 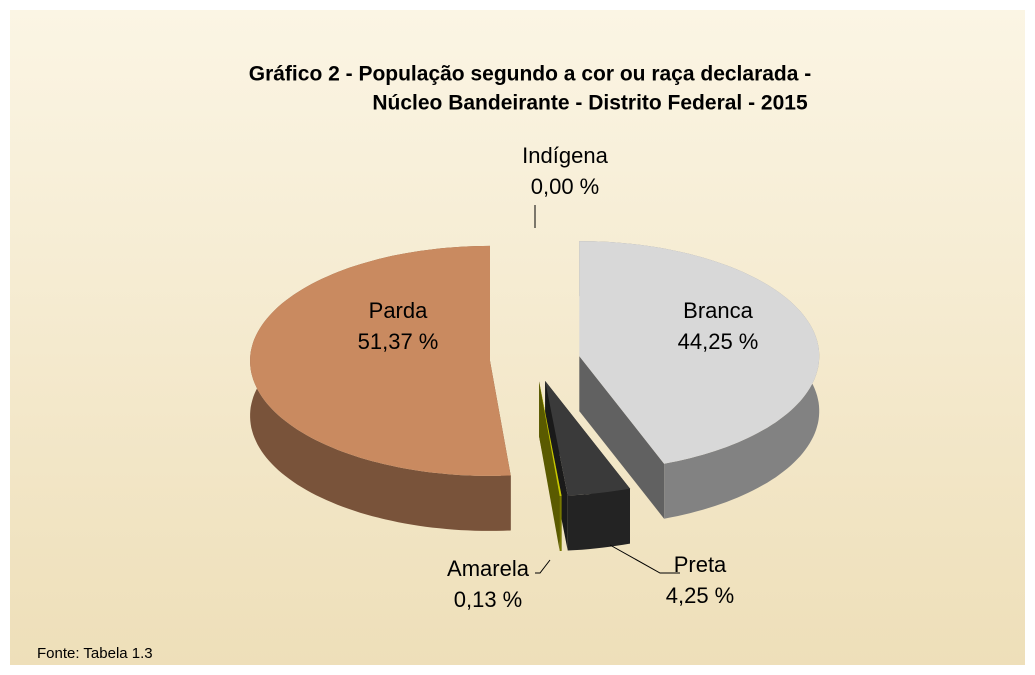 What do you see at coordinates (95, 653) in the screenshot?
I see `source-note: Fonte: Tabela 1.3` at bounding box center [95, 653].